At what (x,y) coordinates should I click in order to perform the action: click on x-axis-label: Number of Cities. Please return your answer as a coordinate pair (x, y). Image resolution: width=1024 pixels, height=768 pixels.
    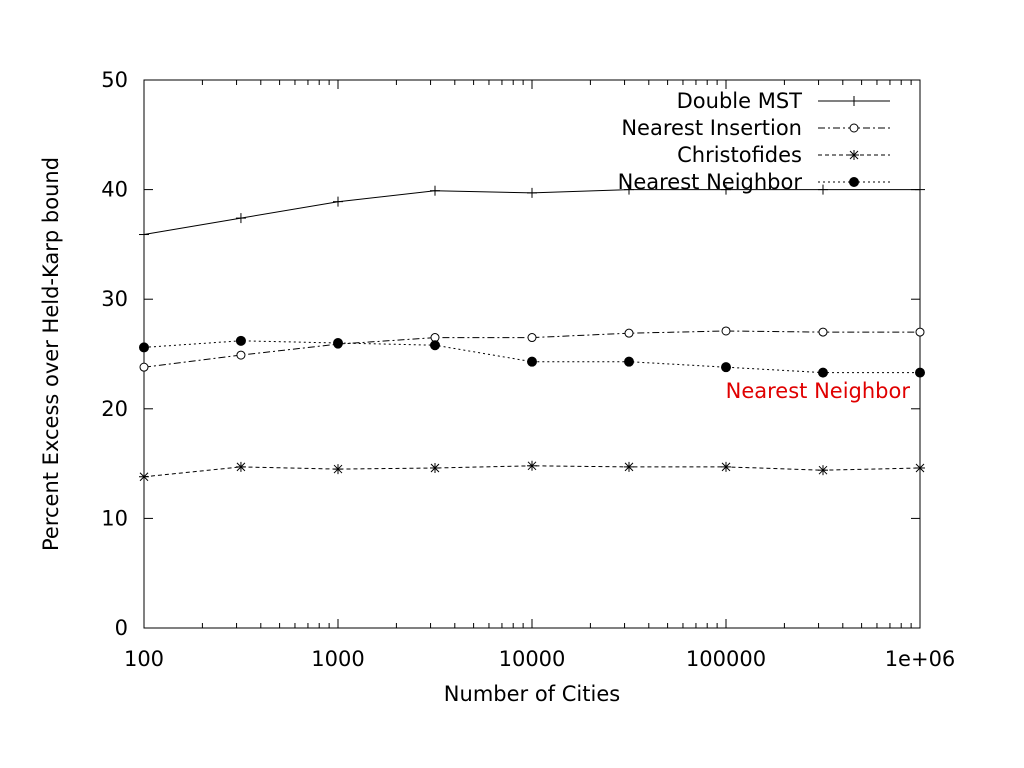
    Looking at the image, I should click on (532, 694).